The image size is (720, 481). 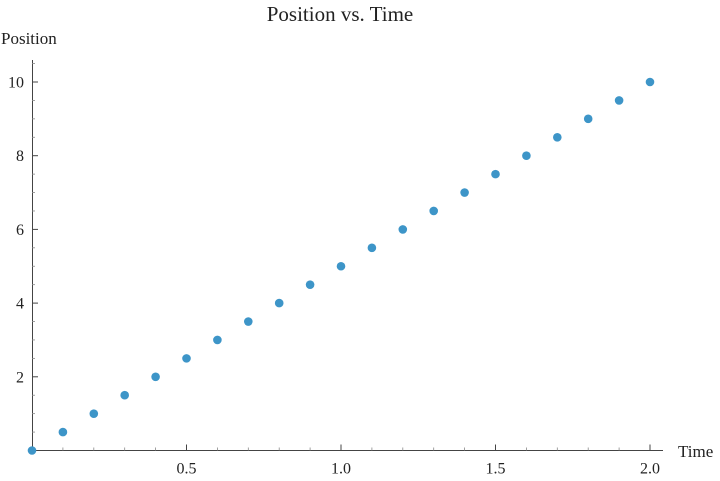 What do you see at coordinates (695, 451) in the screenshot?
I see `x-axis-label: Time` at bounding box center [695, 451].